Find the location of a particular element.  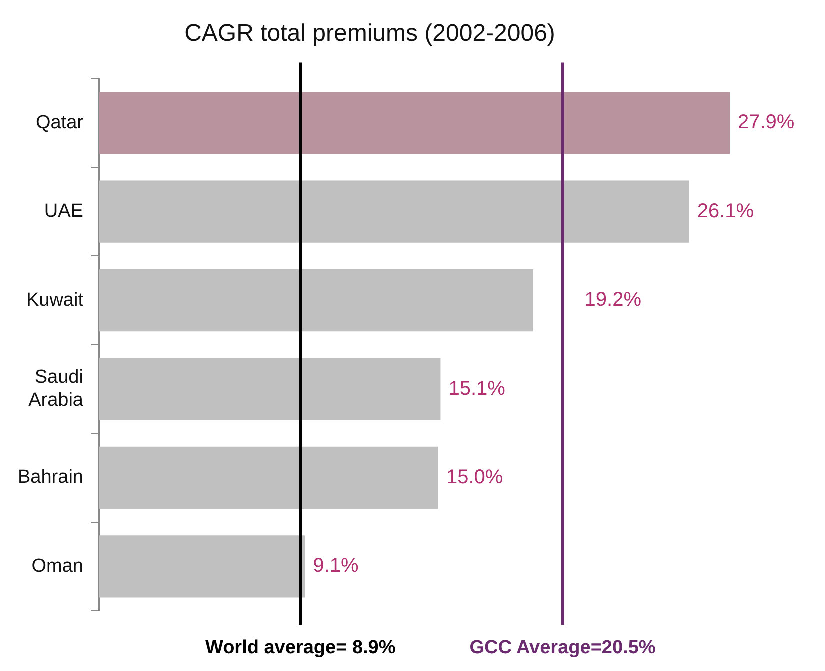

data-label: 26.1% is located at coordinates (725, 211).